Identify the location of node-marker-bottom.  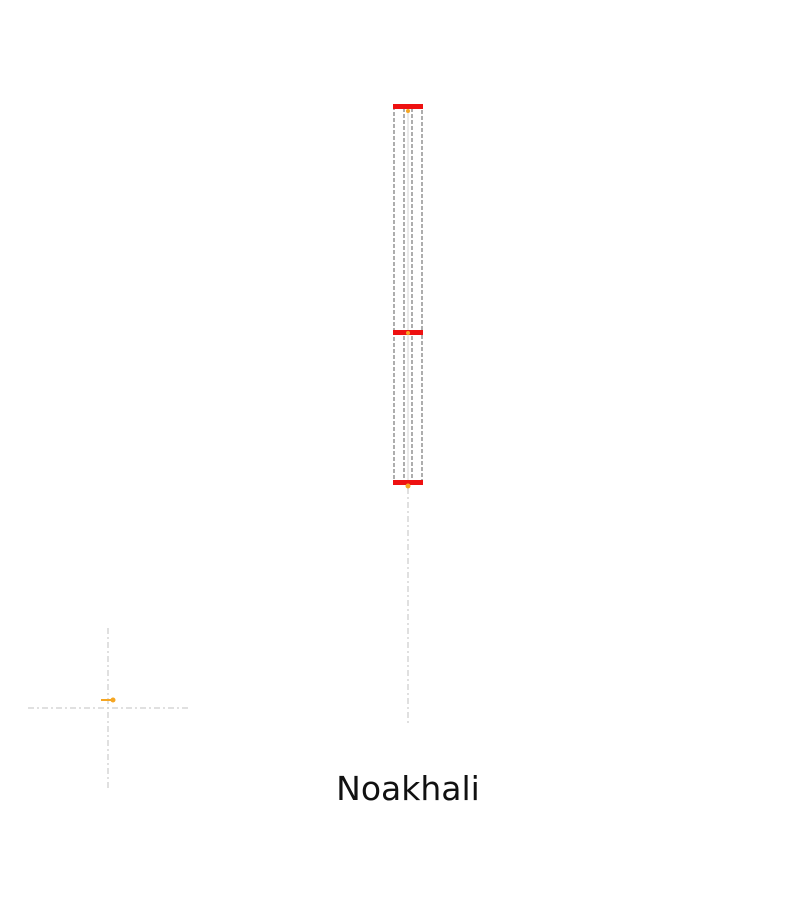
(408, 486).